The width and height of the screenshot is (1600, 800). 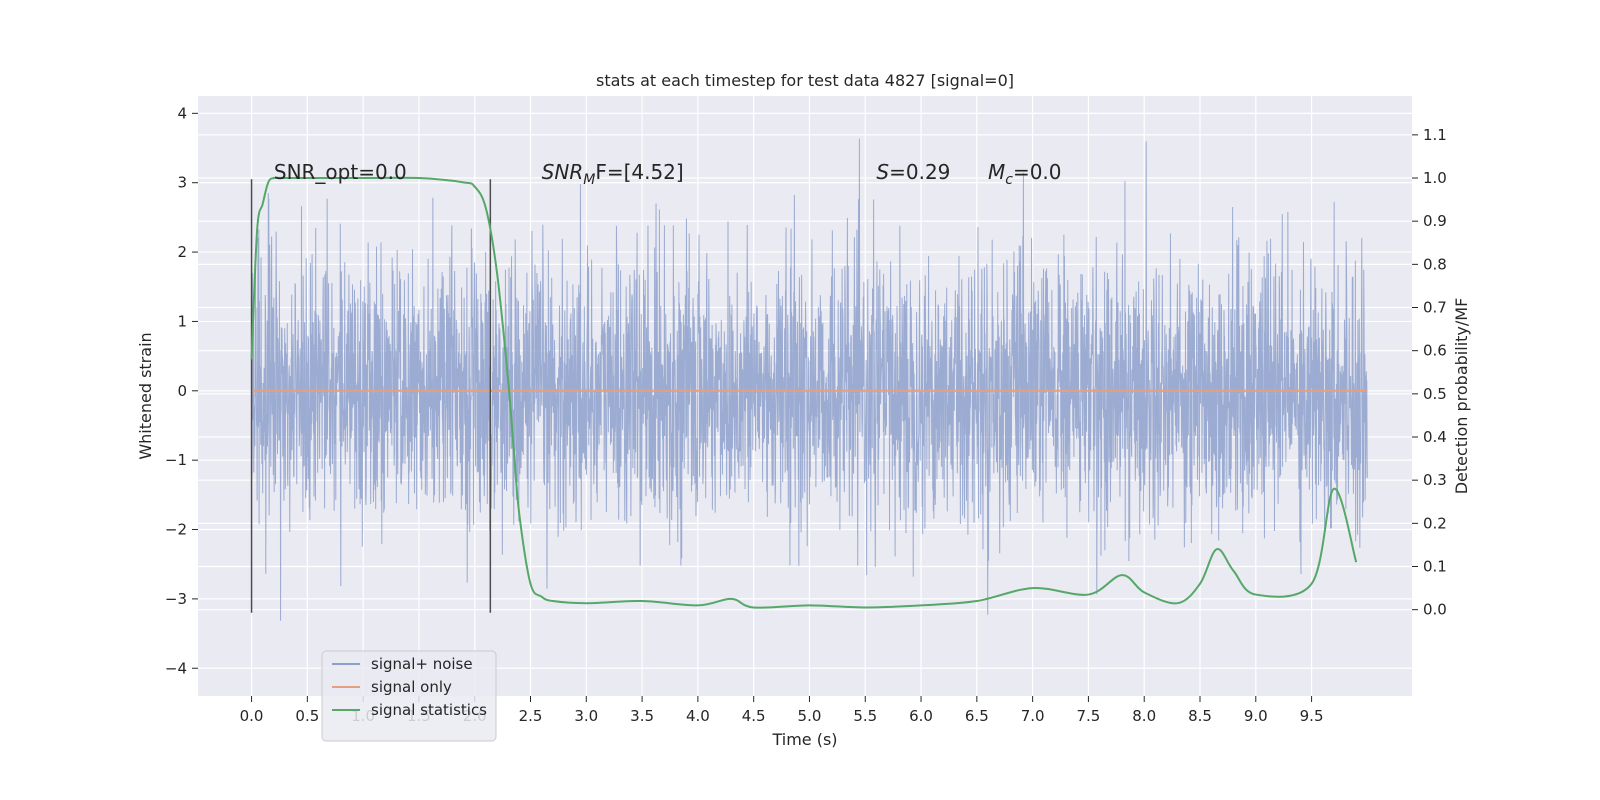 I want to click on y2-tick-label: 0.6, so click(x=1435, y=351).